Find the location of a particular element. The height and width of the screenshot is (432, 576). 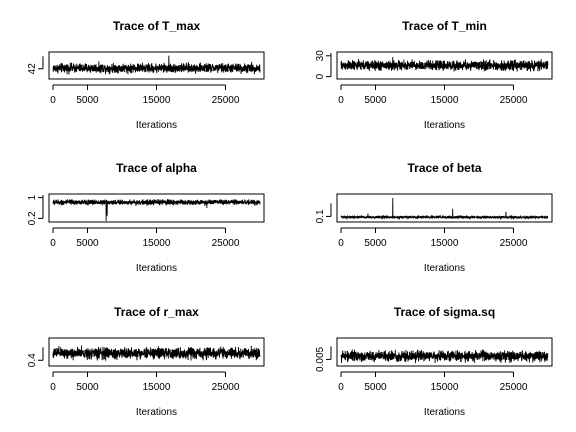

y-axis: 0 30 is located at coordinates (323, 64).